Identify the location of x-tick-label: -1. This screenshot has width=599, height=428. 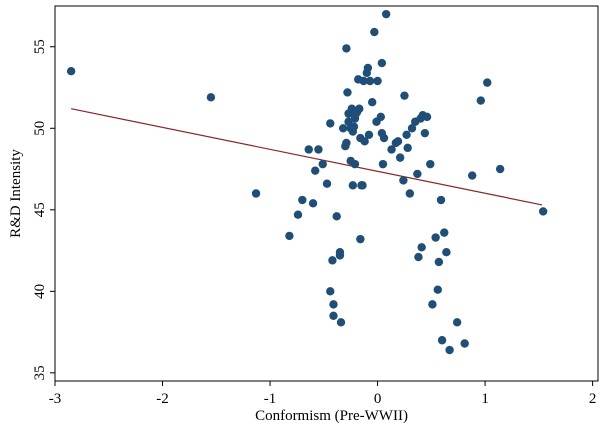
(270, 399).